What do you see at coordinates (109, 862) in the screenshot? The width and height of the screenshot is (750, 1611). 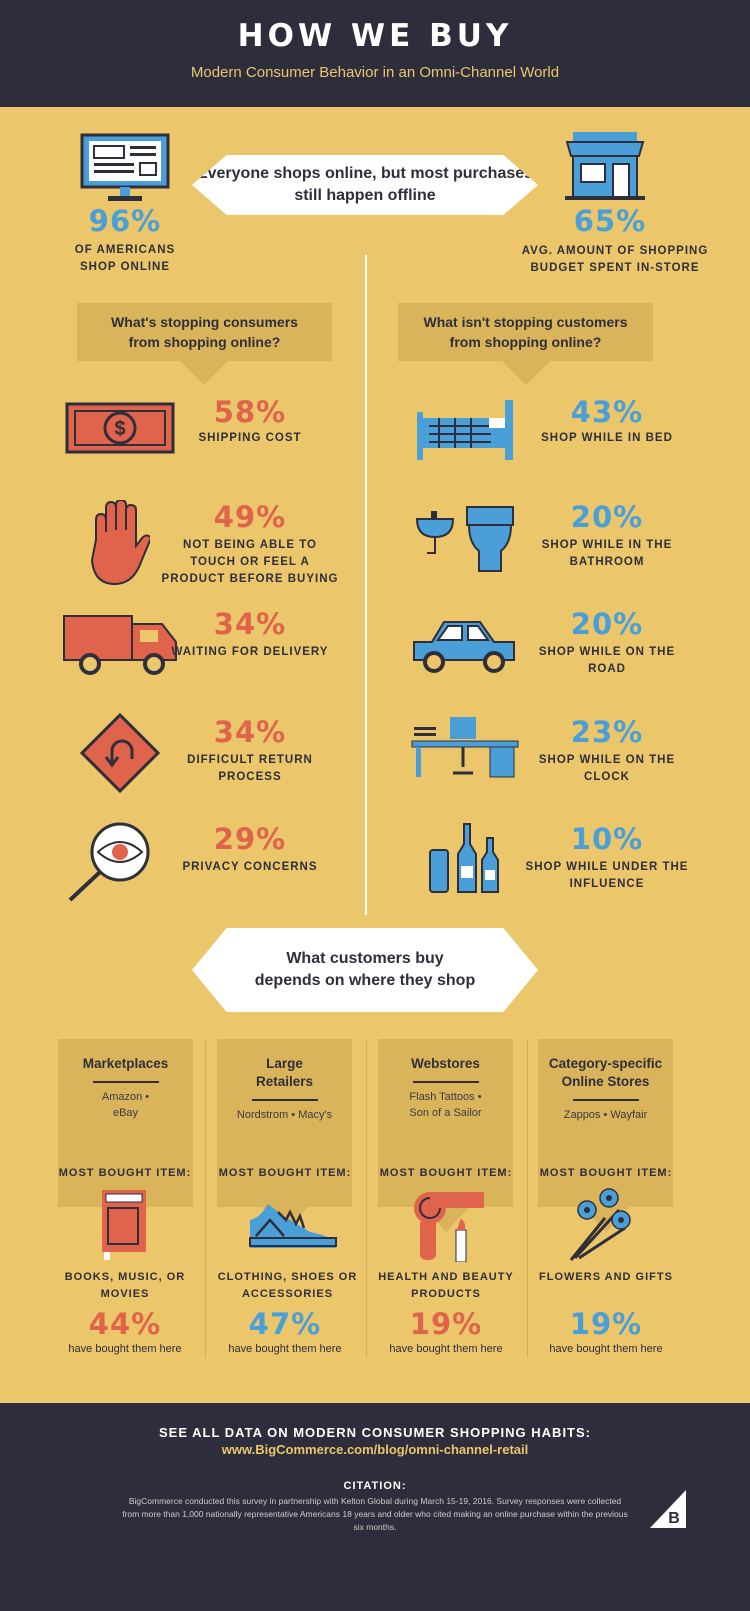 I see `magnifier-eye-icon` at bounding box center [109, 862].